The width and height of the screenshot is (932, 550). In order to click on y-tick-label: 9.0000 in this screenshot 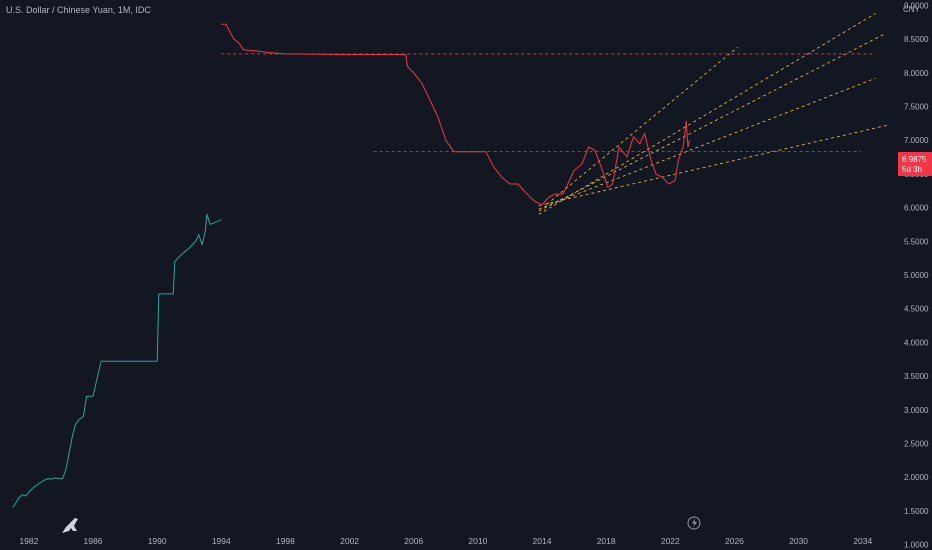, I will do `click(916, 5)`.